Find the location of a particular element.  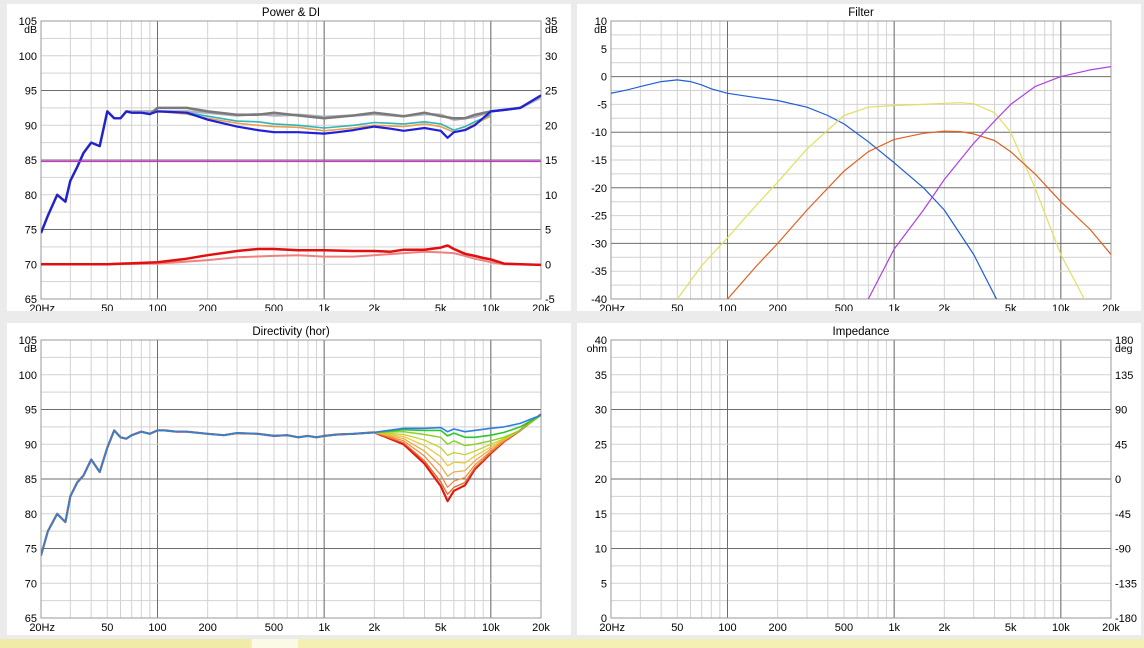

y-axis-unit: ohm is located at coordinates (597, 349).